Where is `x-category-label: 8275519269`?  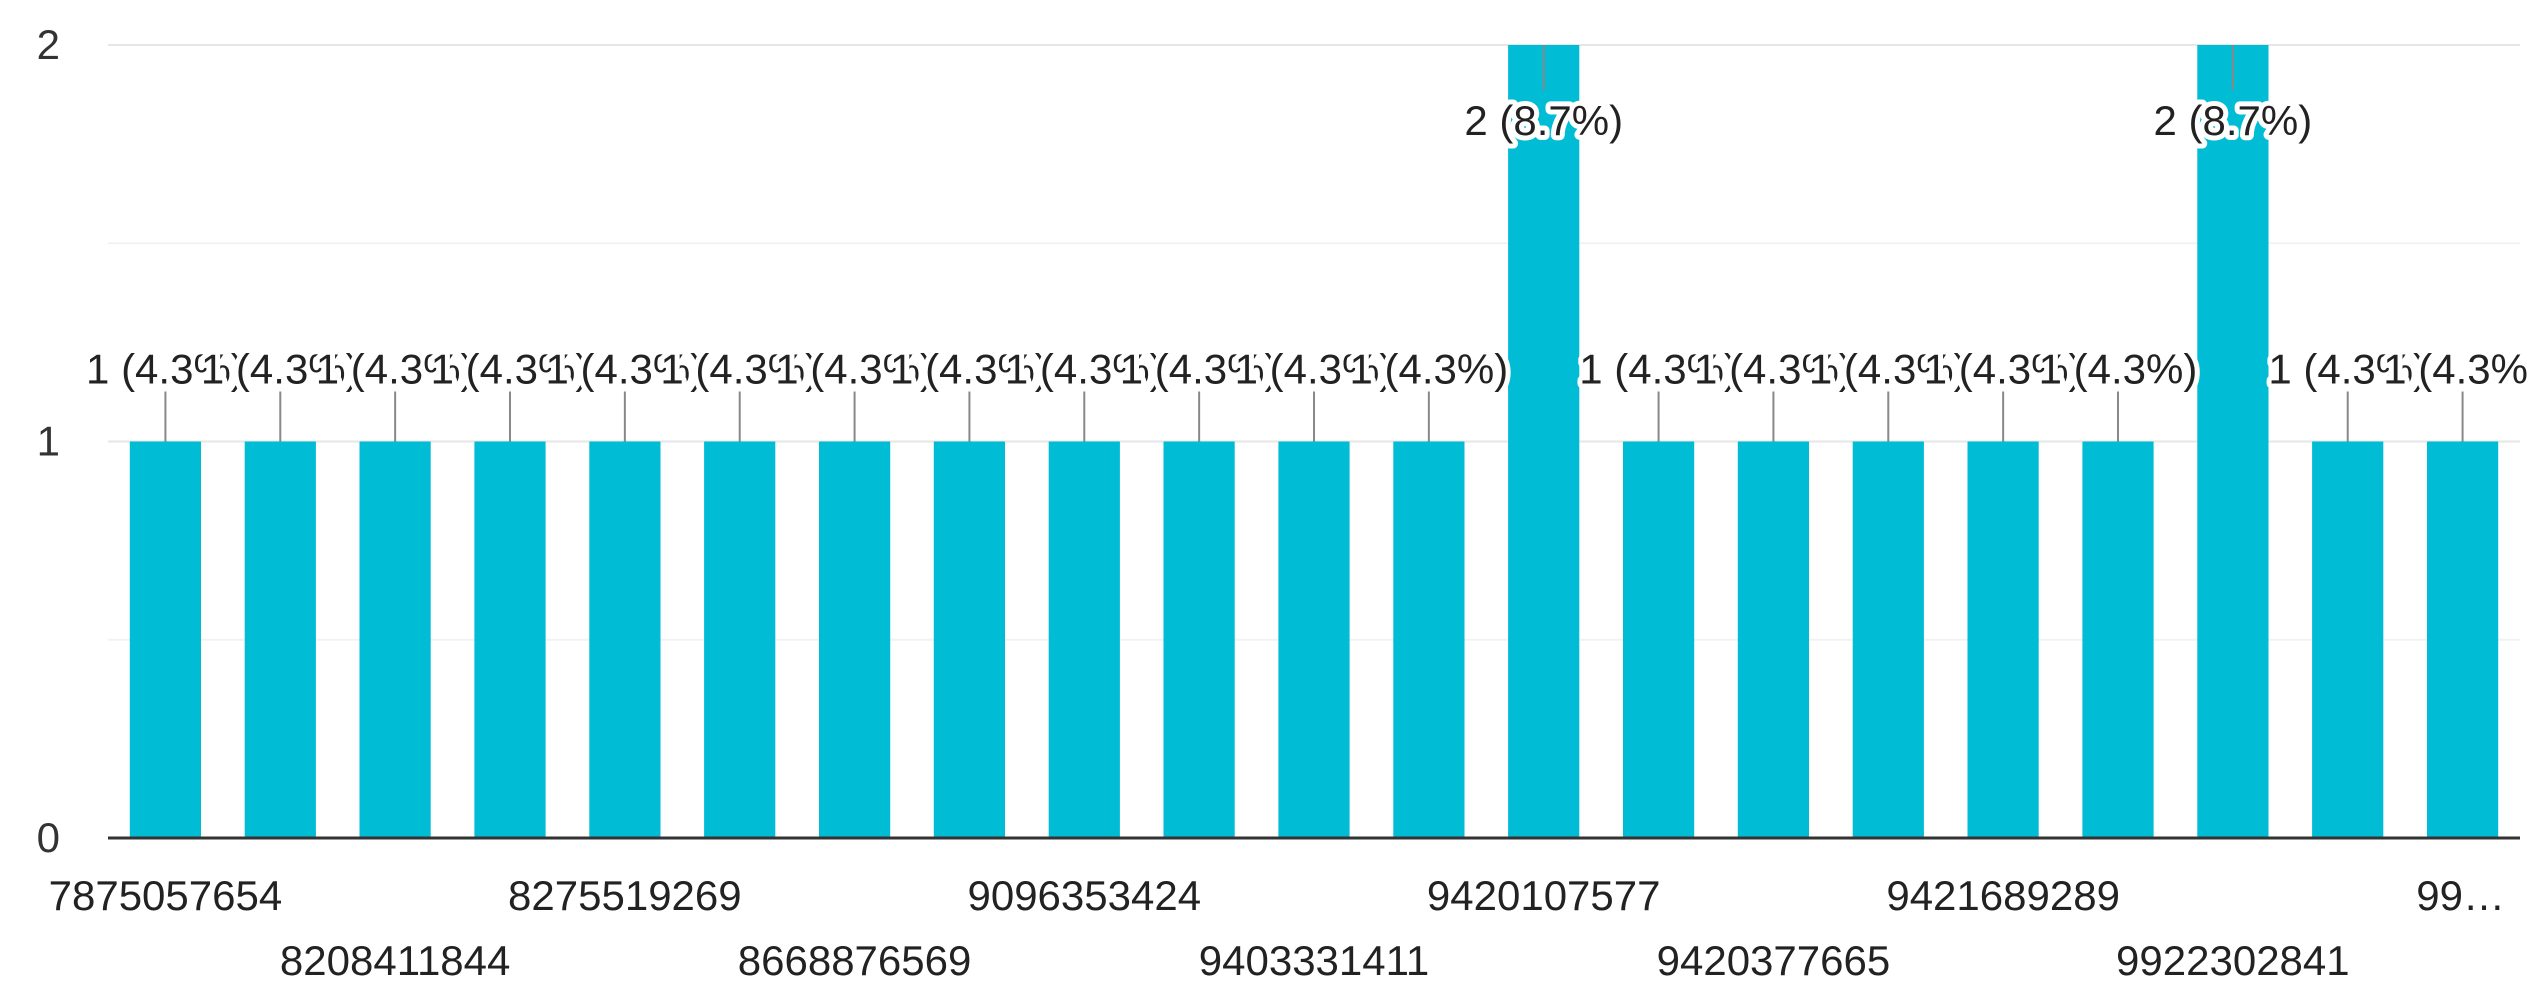
x-category-label: 8275519269 is located at coordinates (625, 895).